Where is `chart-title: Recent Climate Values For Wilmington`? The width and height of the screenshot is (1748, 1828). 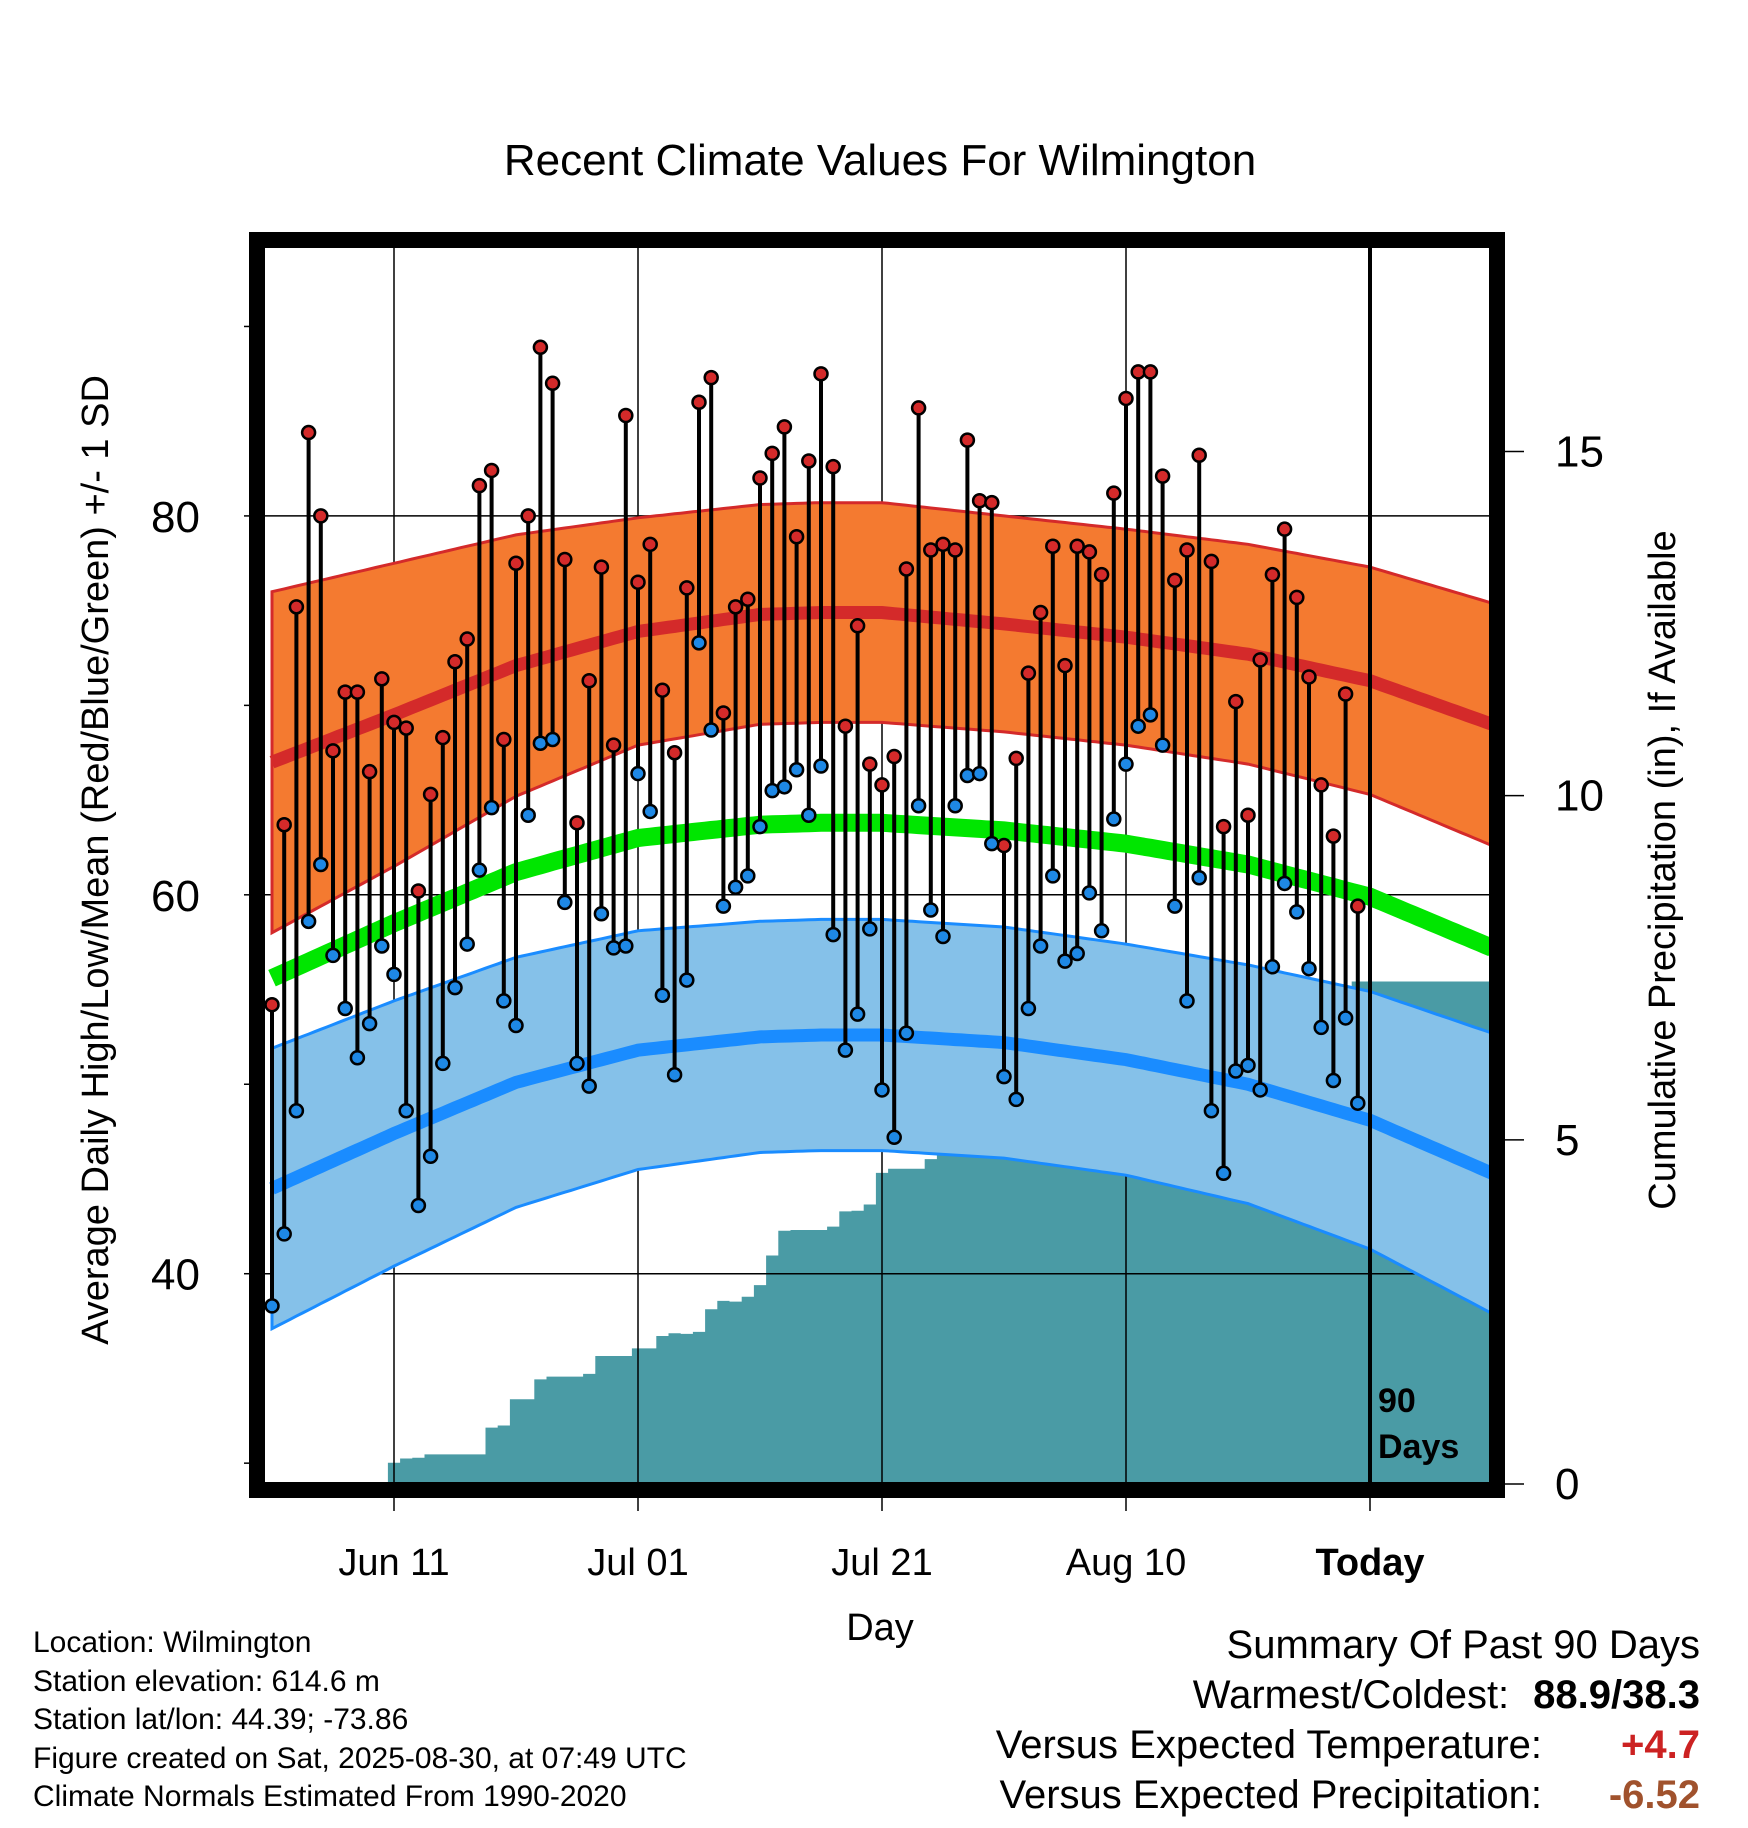
chart-title: Recent Climate Values For Wilmington is located at coordinates (880, 160).